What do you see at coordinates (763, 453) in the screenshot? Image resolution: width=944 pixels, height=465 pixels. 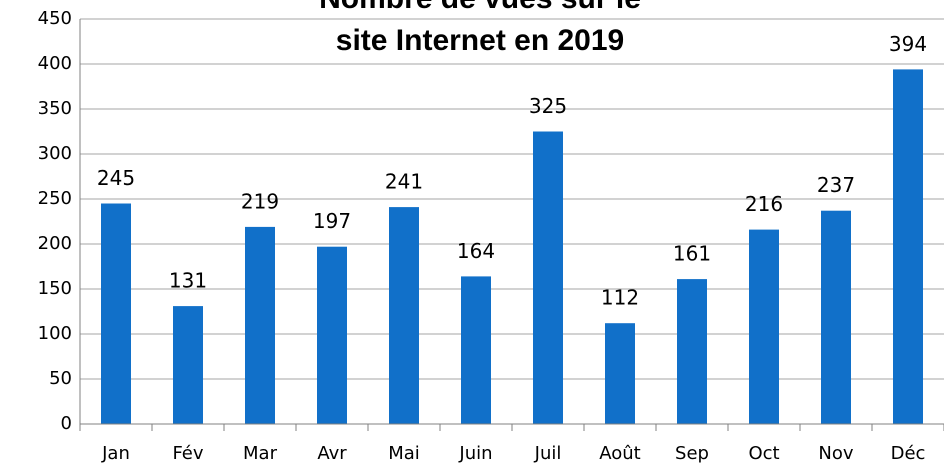 I see `x-tick-label: Oct` at bounding box center [763, 453].